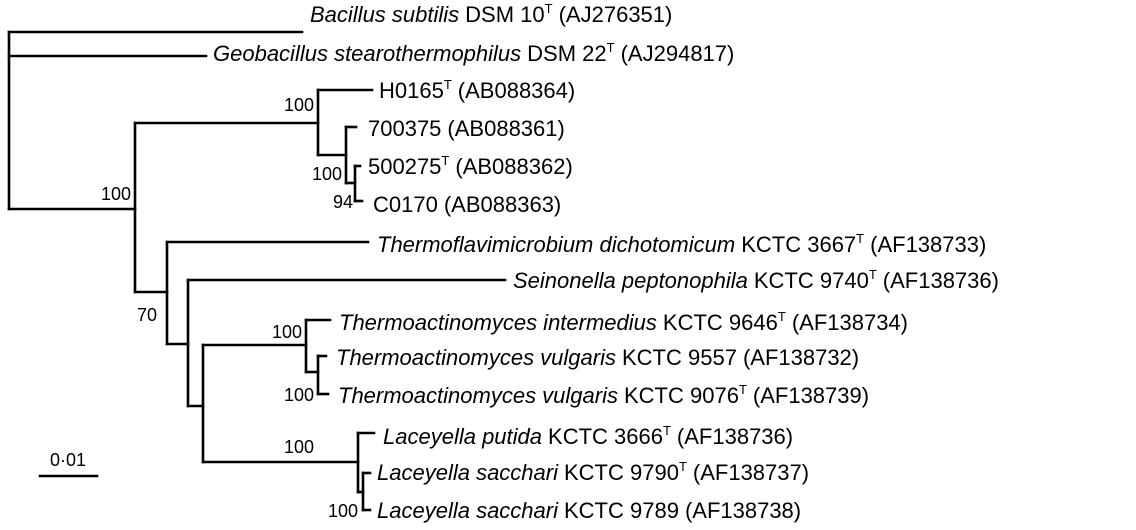 The height and width of the screenshot is (530, 1136). What do you see at coordinates (491, 14) in the screenshot?
I see `taxon-label: Bacillus subtilis DSM 10T (AJ276351)` at bounding box center [491, 14].